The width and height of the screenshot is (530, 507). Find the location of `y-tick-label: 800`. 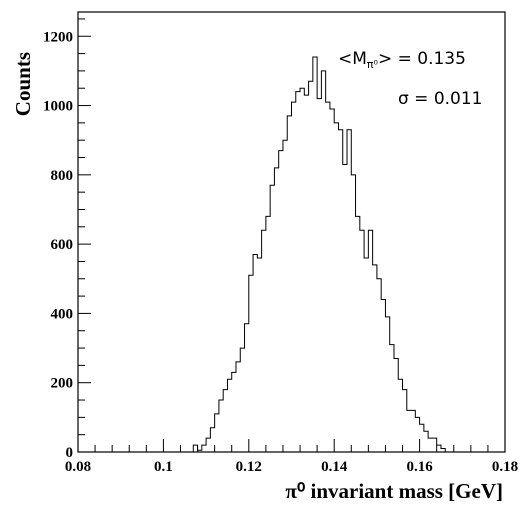

y-tick-label: 800 is located at coordinates (62, 176).